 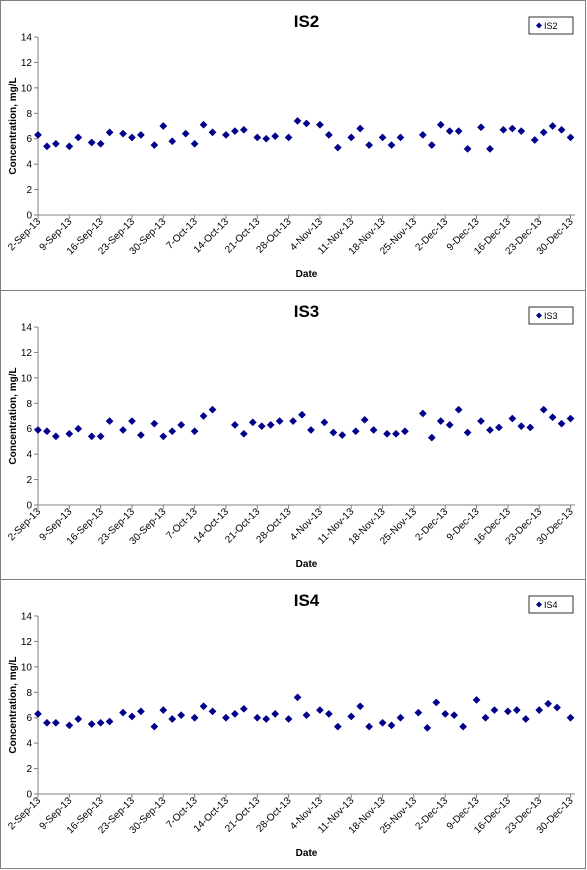 I want to click on x-tick-label: 2-Sep-13, so click(x=24, y=234).